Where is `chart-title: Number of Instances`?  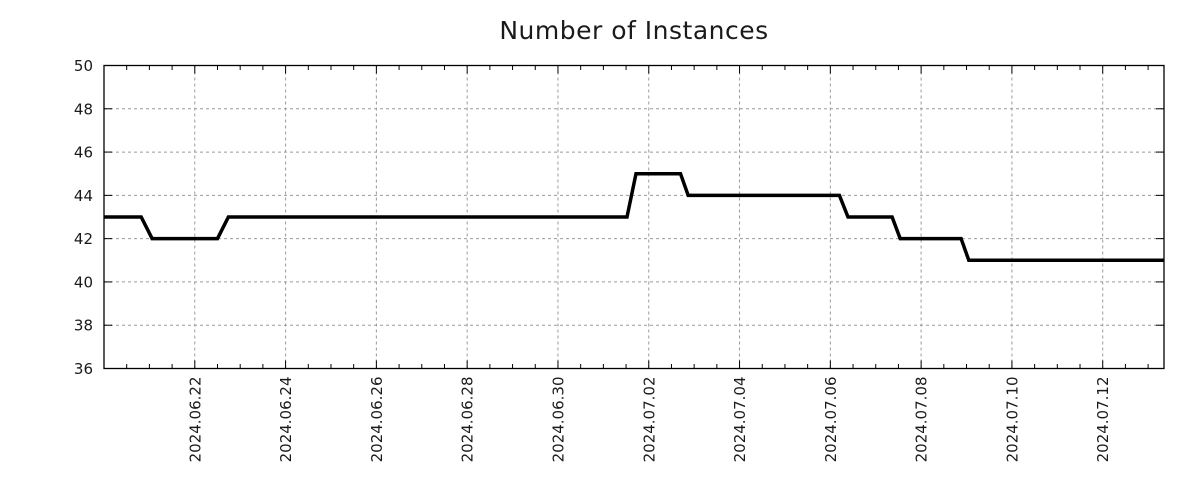
chart-title: Number of Instances is located at coordinates (633, 30).